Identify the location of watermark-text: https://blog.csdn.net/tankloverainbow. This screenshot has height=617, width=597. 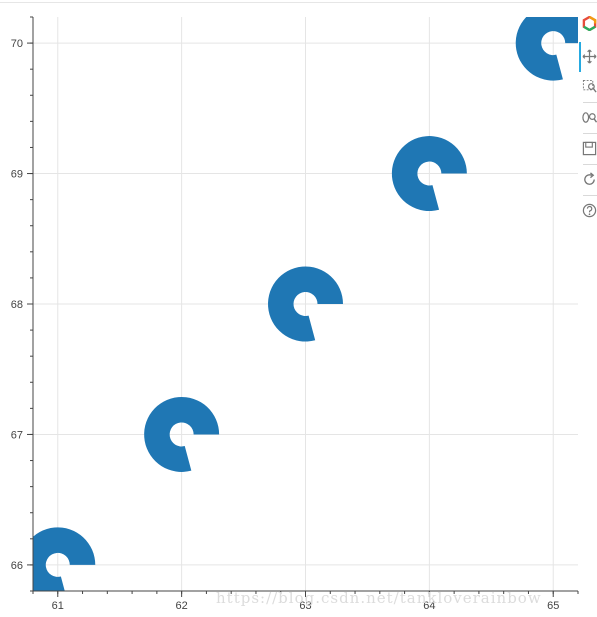
(379, 598).